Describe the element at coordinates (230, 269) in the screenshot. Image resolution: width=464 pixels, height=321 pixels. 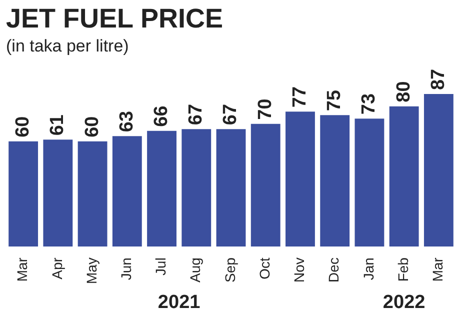
I see `x-tick-label: Sep` at that location.